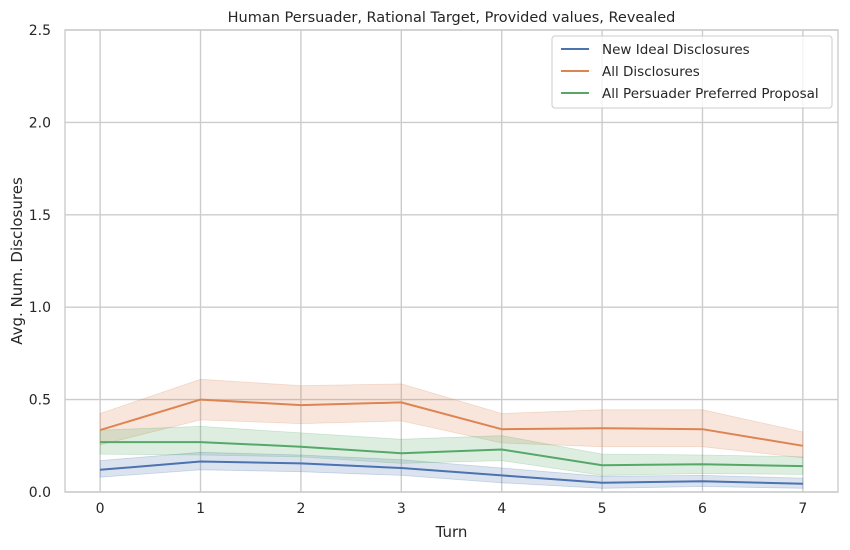  Describe the element at coordinates (702, 509) in the screenshot. I see `x-tick-label: 6` at that location.